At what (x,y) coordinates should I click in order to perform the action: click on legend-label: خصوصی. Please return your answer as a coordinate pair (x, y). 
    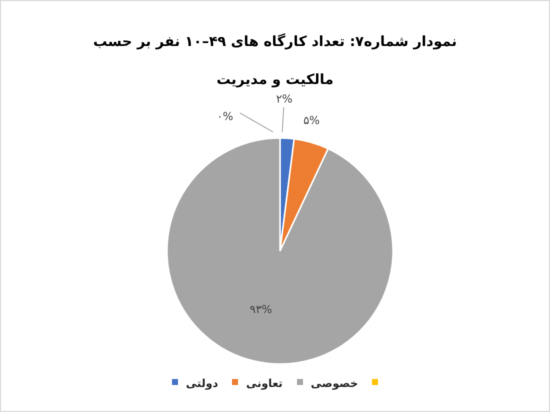
    Looking at the image, I should click on (334, 383).